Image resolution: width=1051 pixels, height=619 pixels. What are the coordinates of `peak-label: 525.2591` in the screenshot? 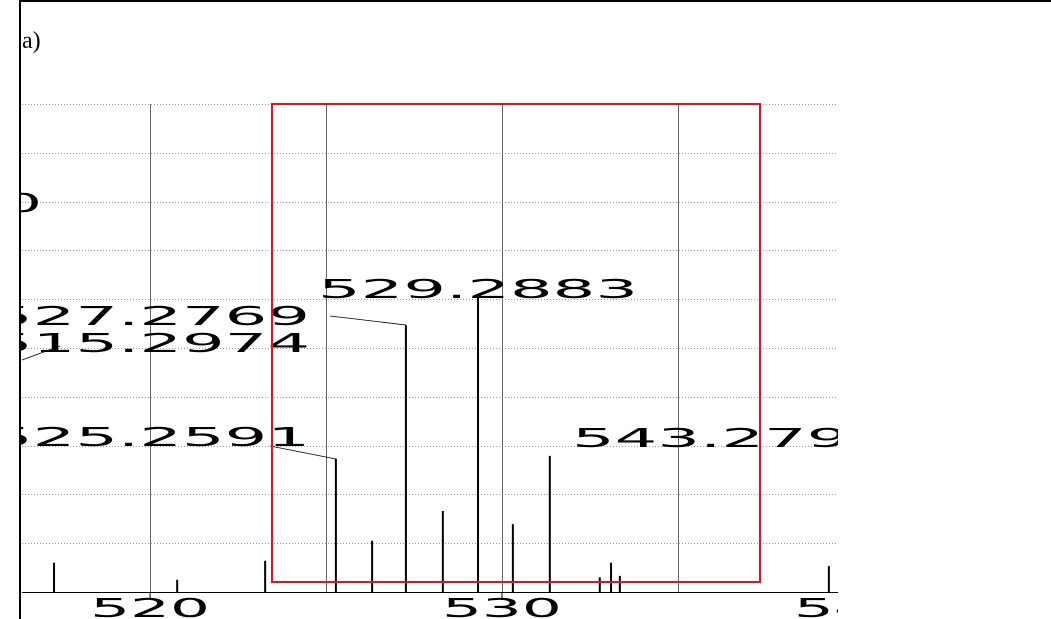 It's located at (155, 438).